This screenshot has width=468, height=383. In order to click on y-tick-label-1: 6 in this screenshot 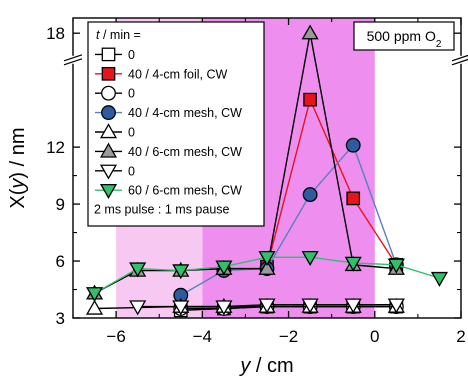, I will do `click(60, 261)`.